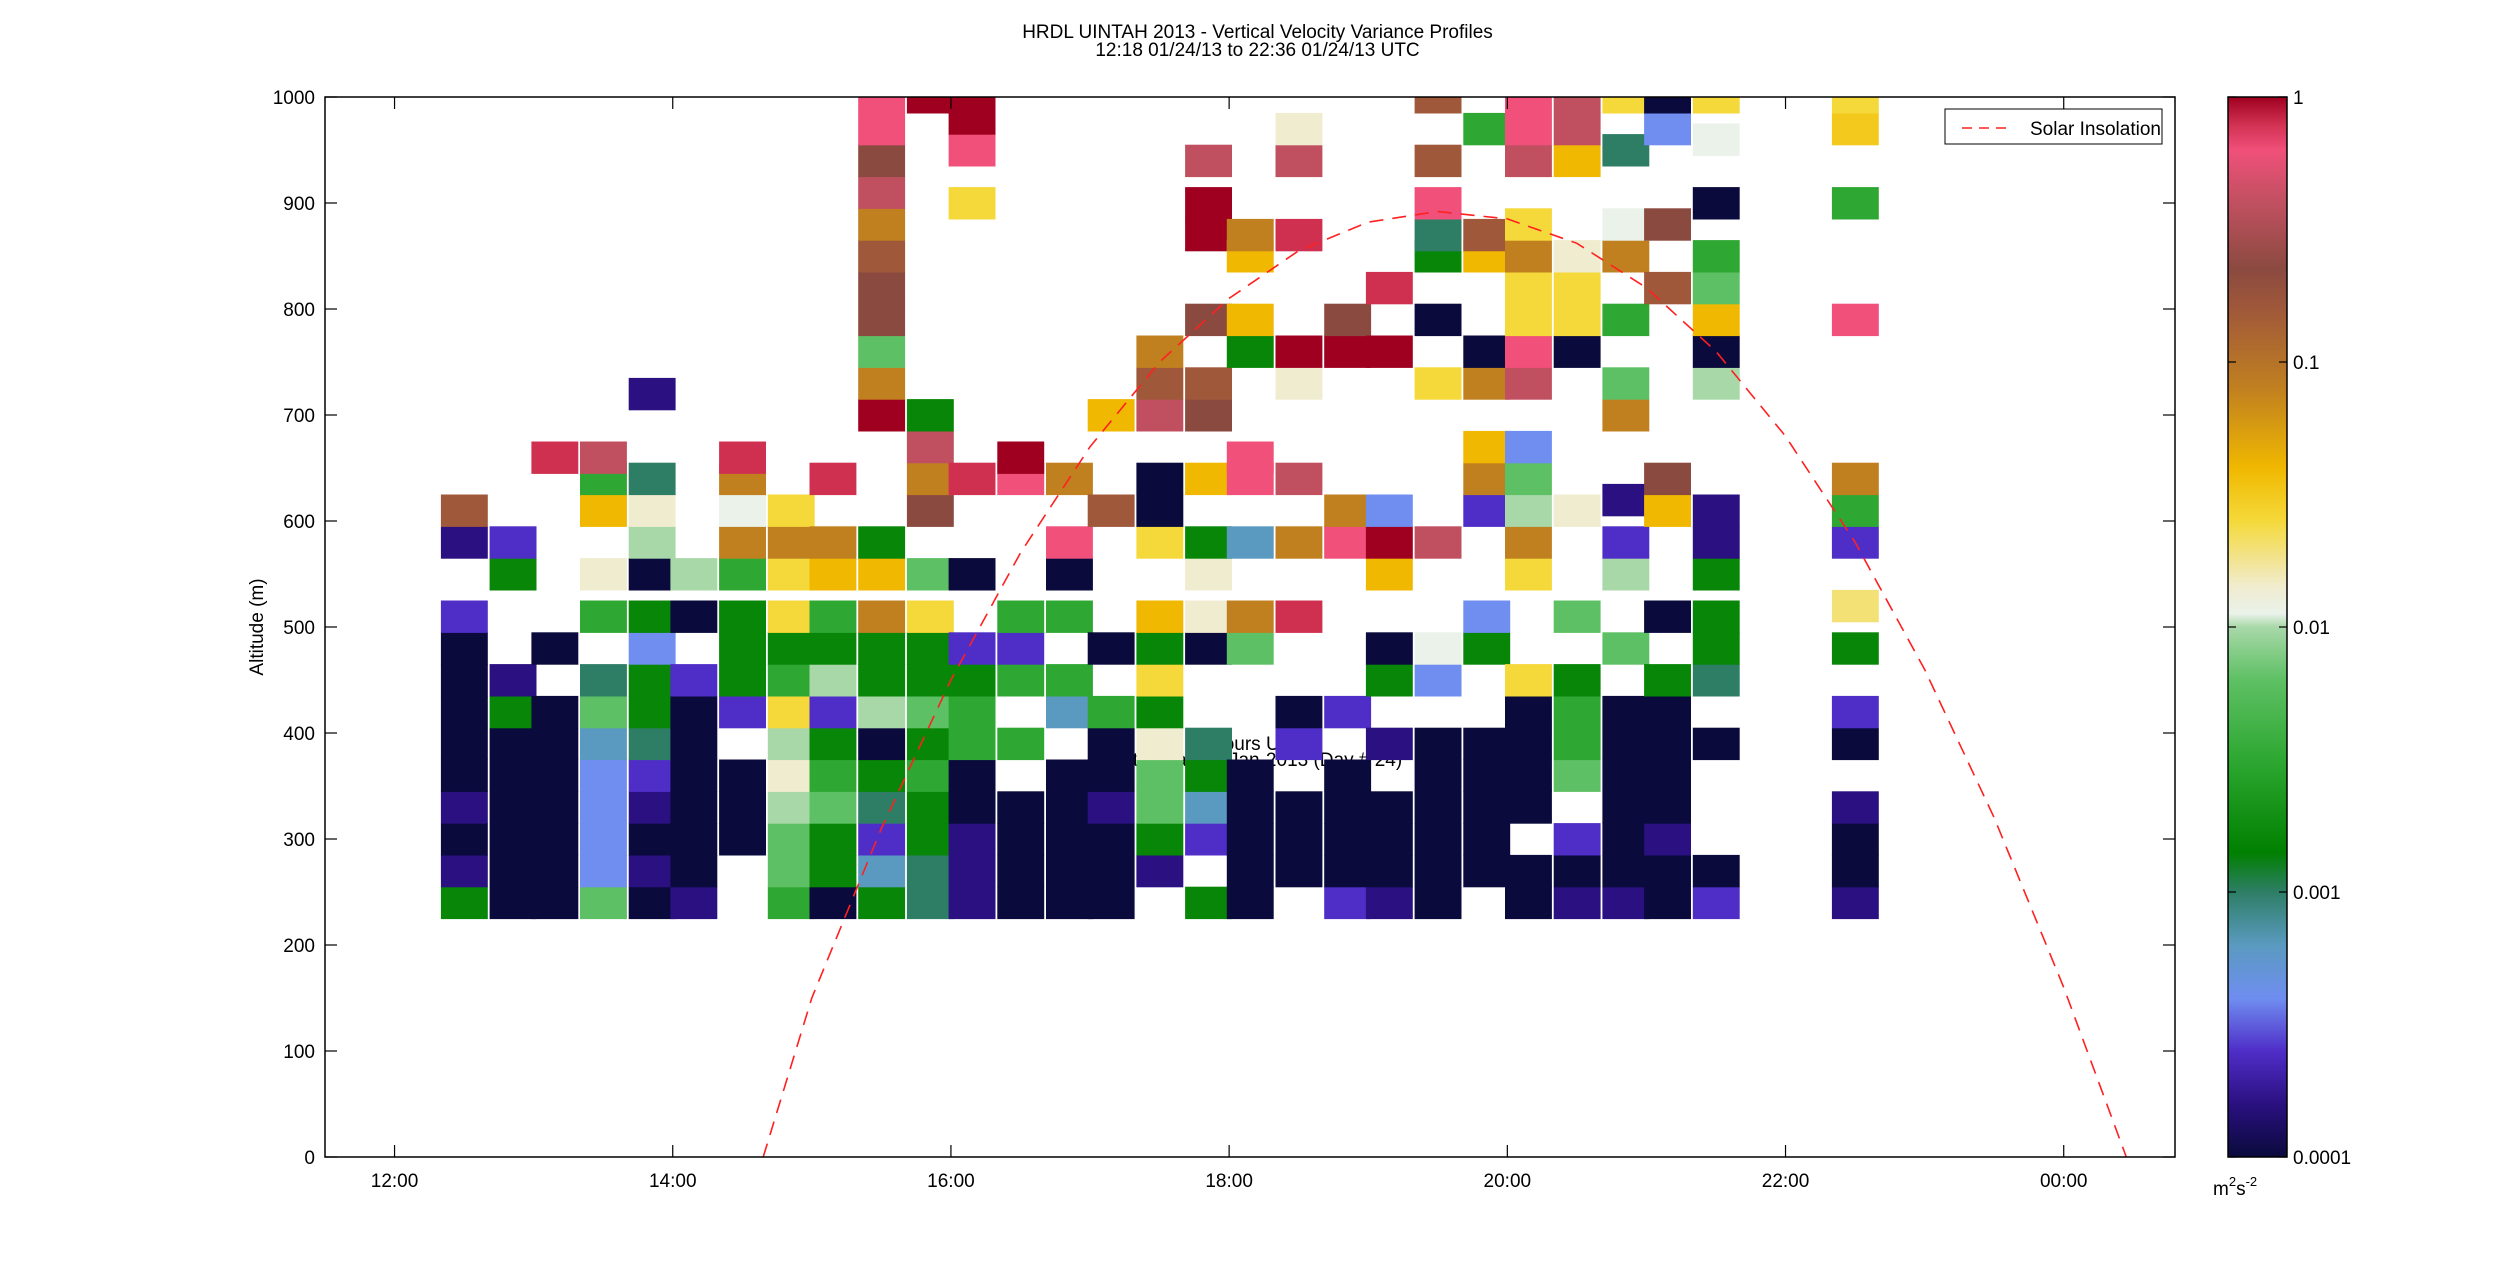 This screenshot has height=1282, width=2515. I want to click on colorbar-tick-label: 0.01, so click(2311, 628).